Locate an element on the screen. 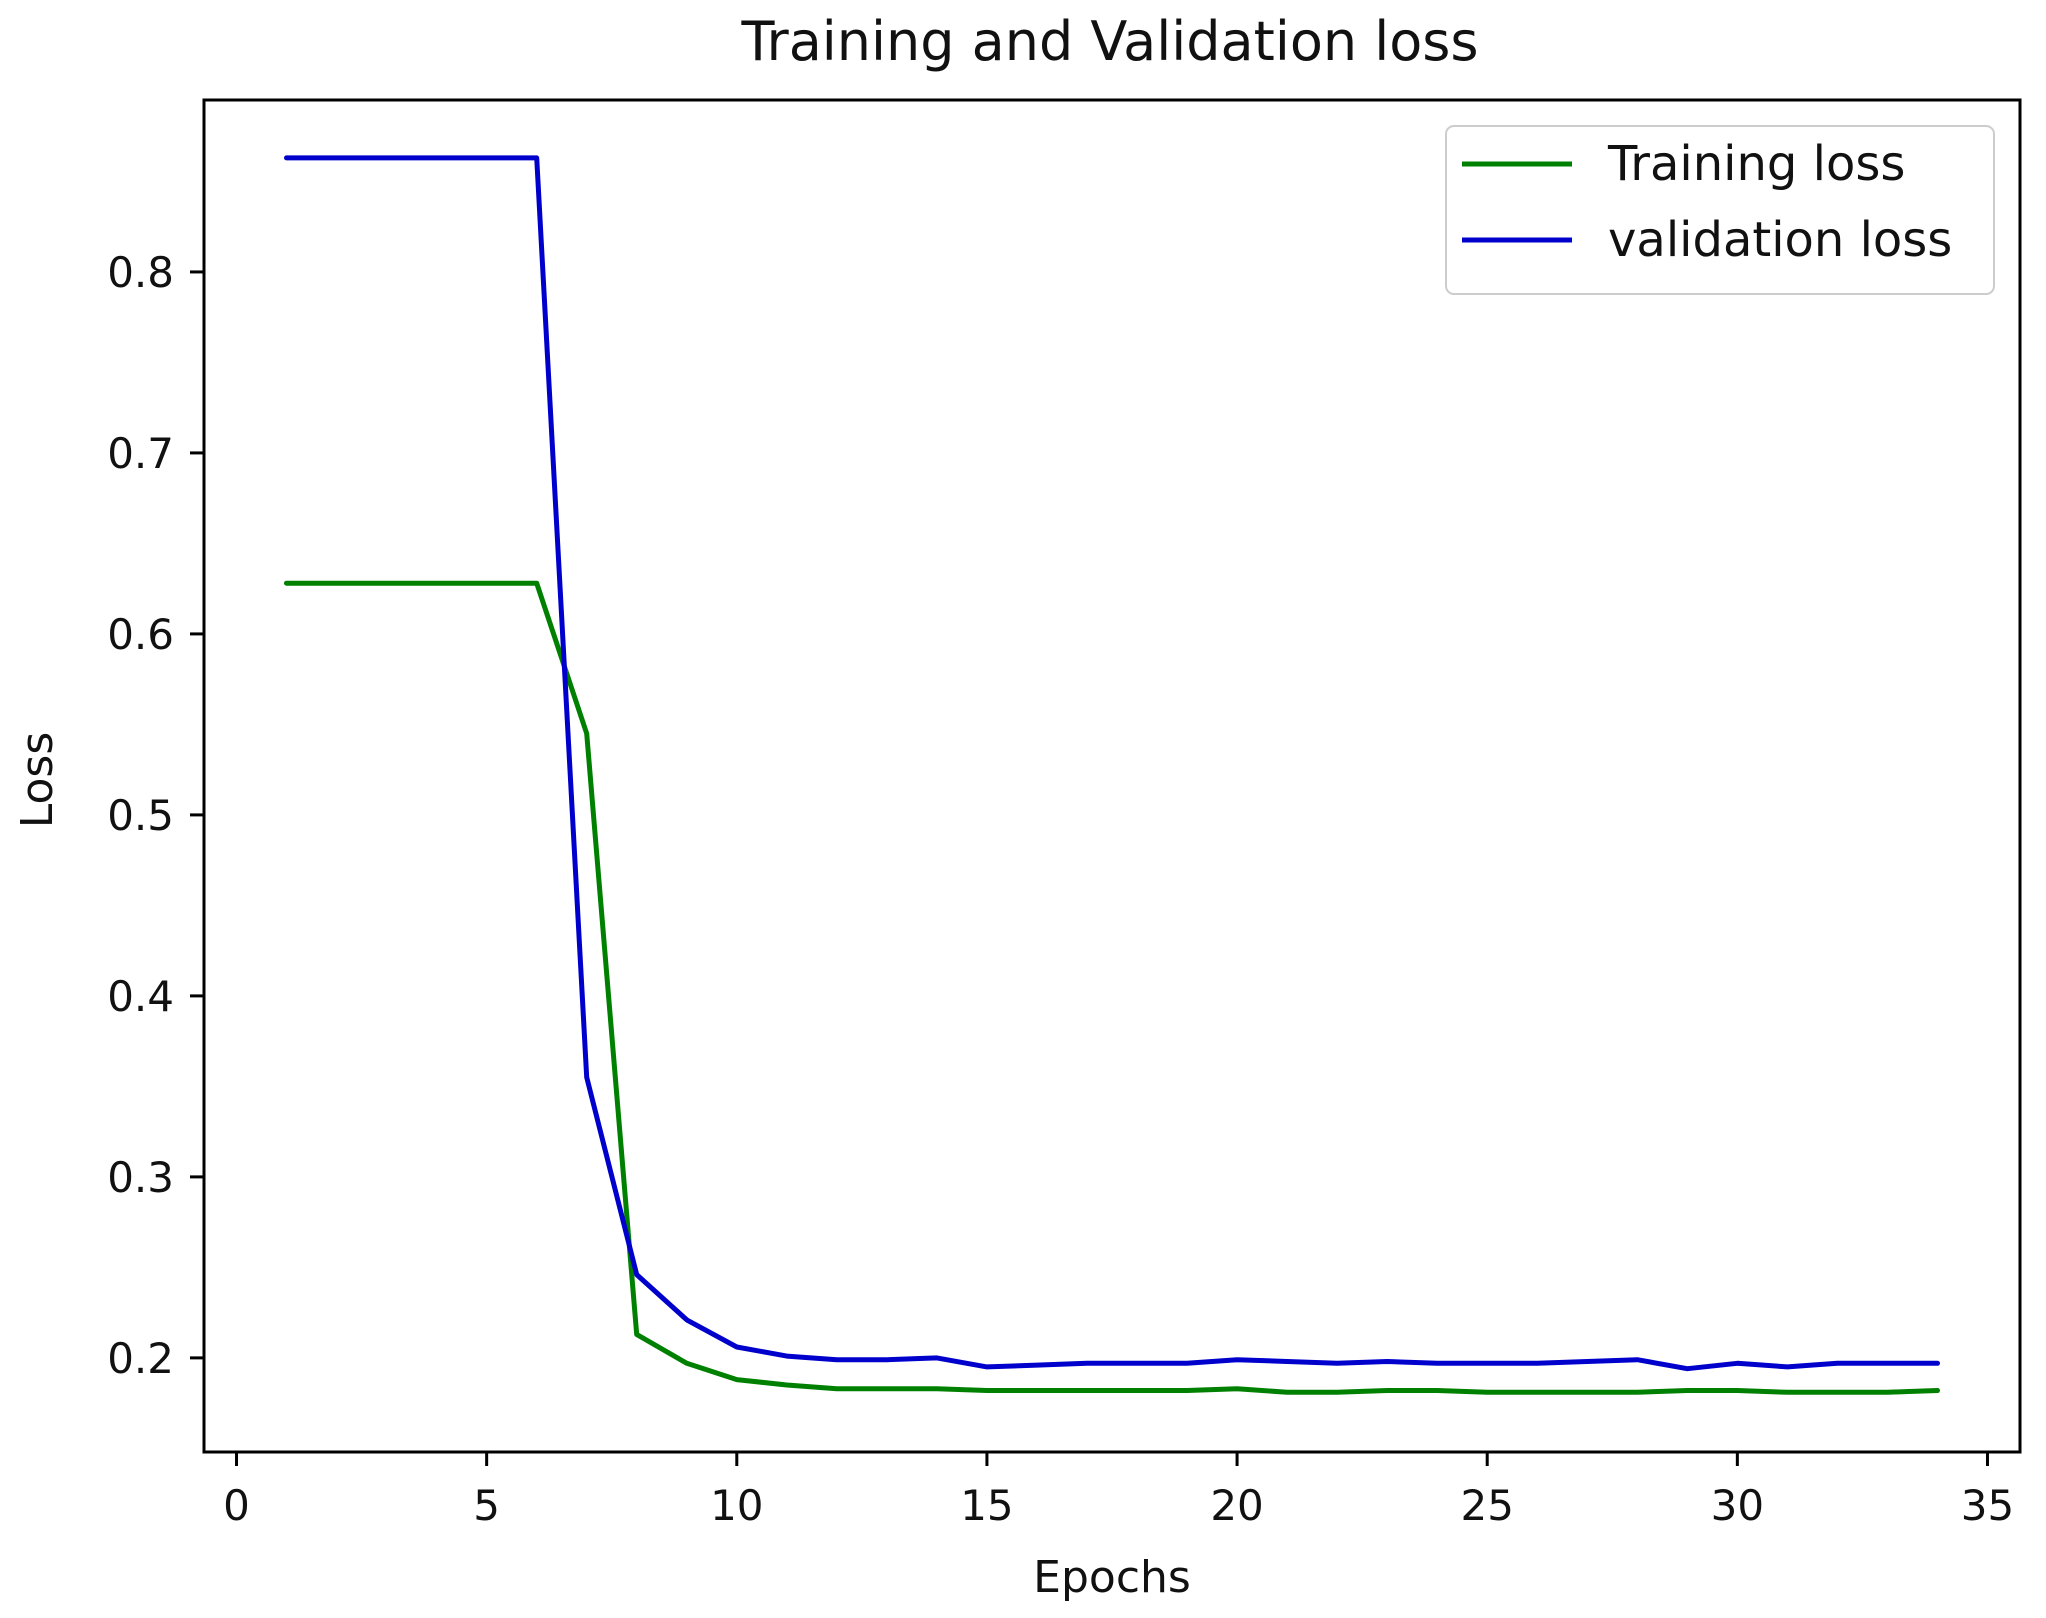 The width and height of the screenshot is (2046, 1618). x-tick-label: 15 is located at coordinates (986, 1505).